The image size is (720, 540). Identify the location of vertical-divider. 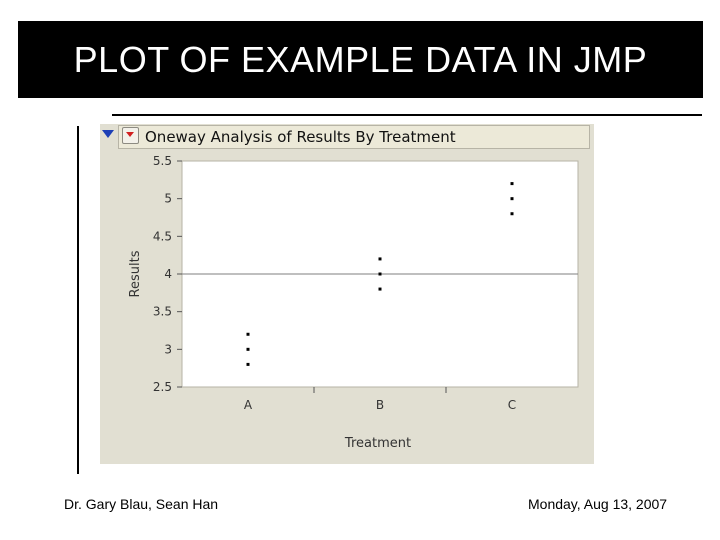
(78, 300).